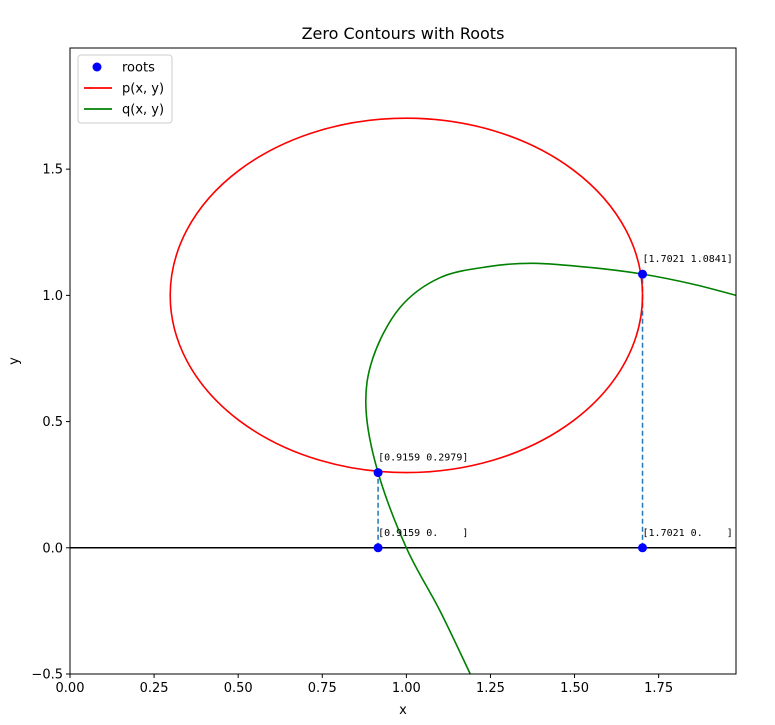  I want to click on root-annotation-2: [0.9159 0. ], so click(423, 533).